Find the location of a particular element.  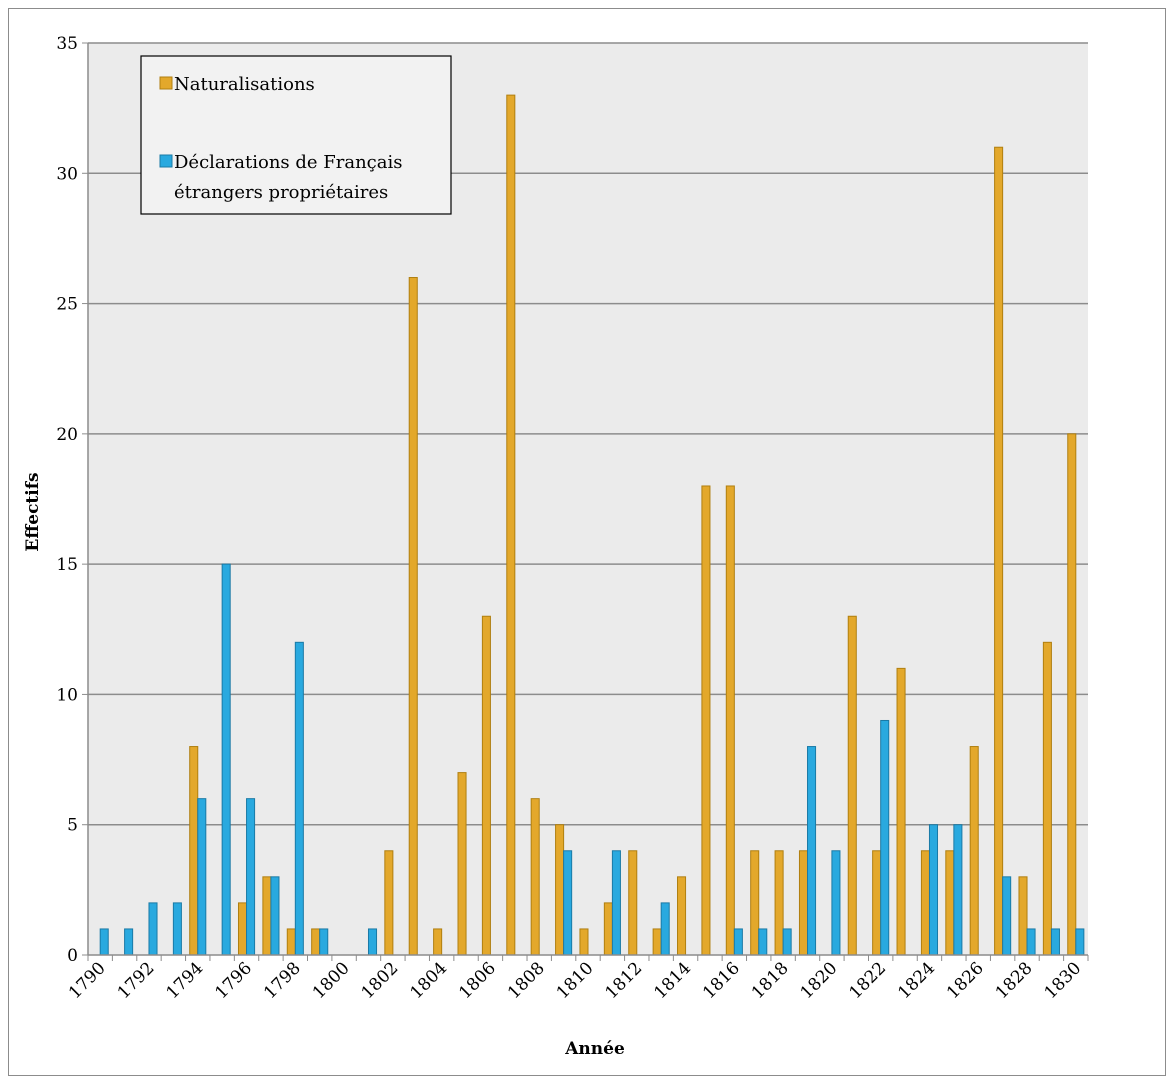

legend-box is located at coordinates (296, 135).